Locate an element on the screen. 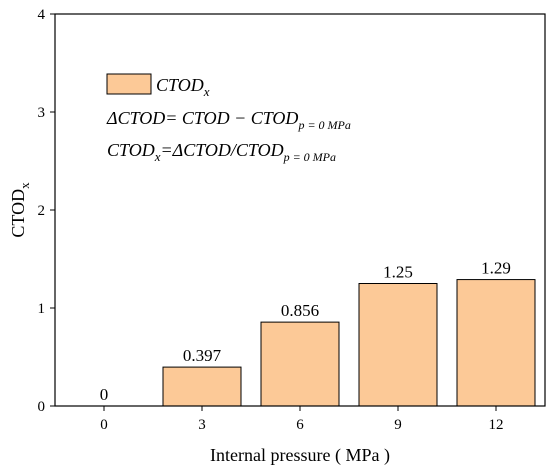 This screenshot has width=550, height=471. data-label-9: 1.25 is located at coordinates (398, 272).